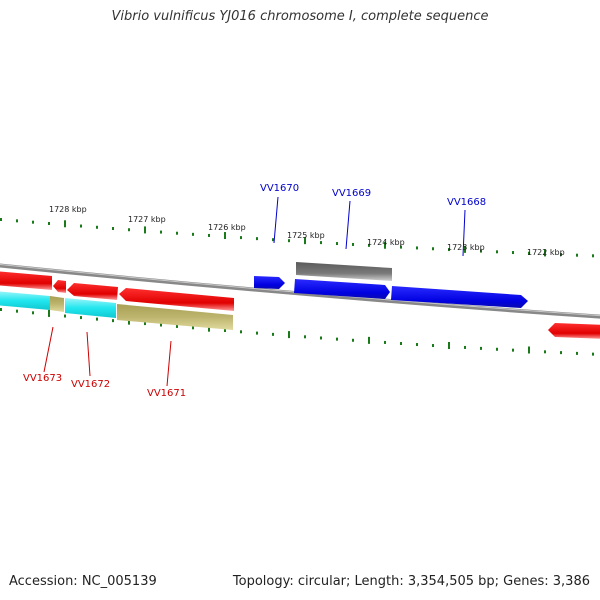  I want to click on leader-vv1668, so click(464, 233).